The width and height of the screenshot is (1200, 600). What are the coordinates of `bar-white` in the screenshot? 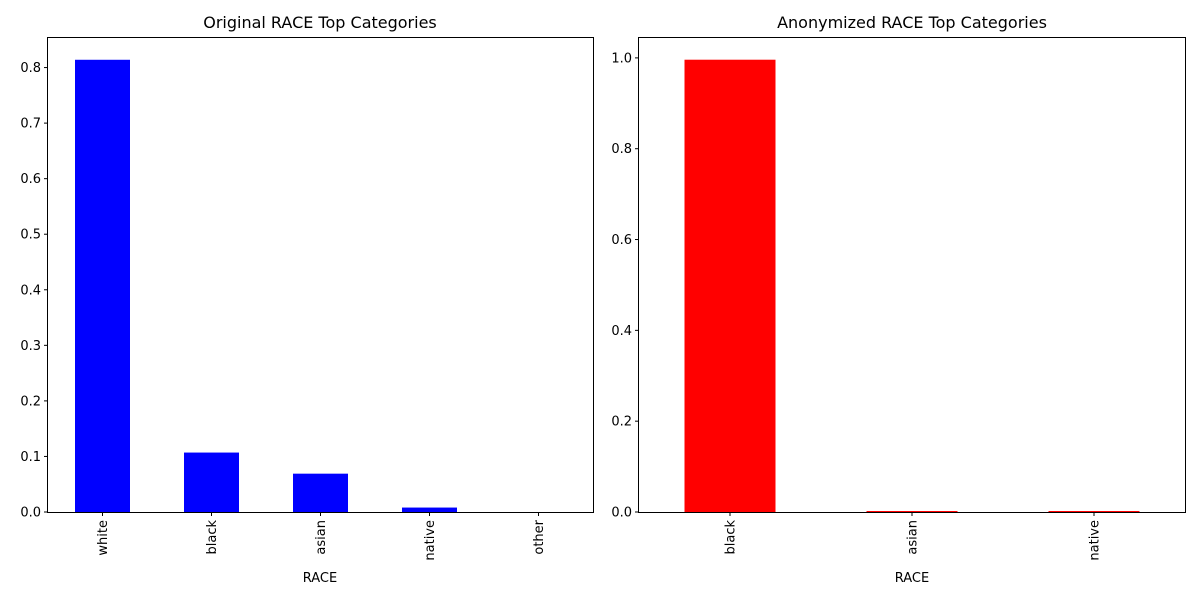 It's located at (102, 285).